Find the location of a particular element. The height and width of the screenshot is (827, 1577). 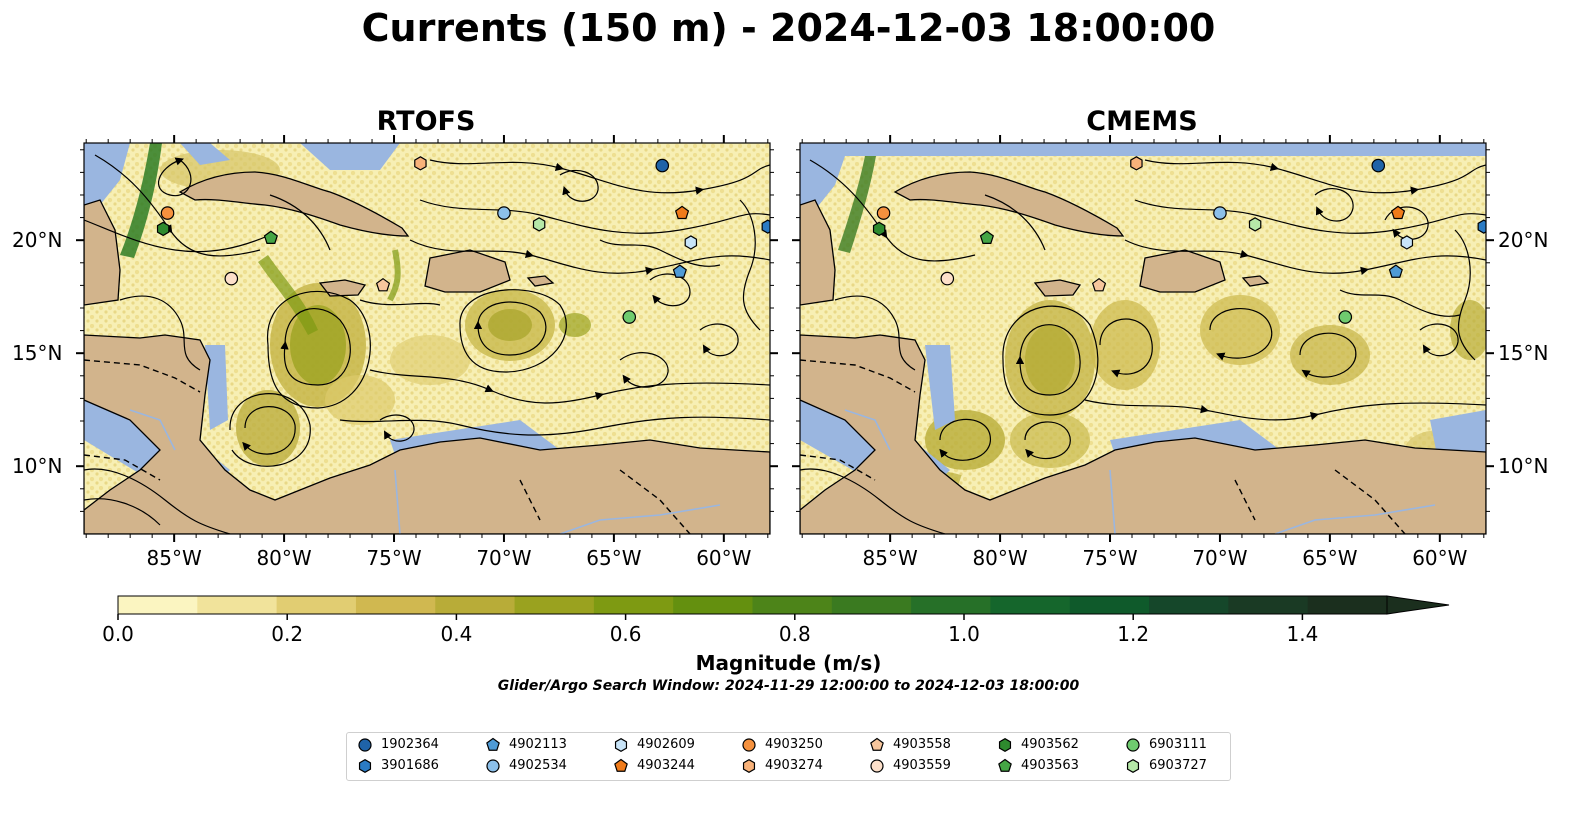

borders is located at coordinates (1103, 446).